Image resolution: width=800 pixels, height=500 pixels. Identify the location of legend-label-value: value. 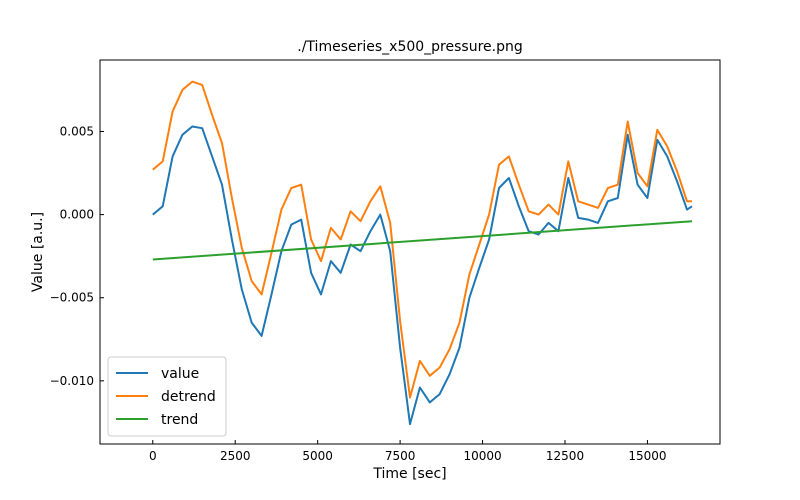
(180, 374).